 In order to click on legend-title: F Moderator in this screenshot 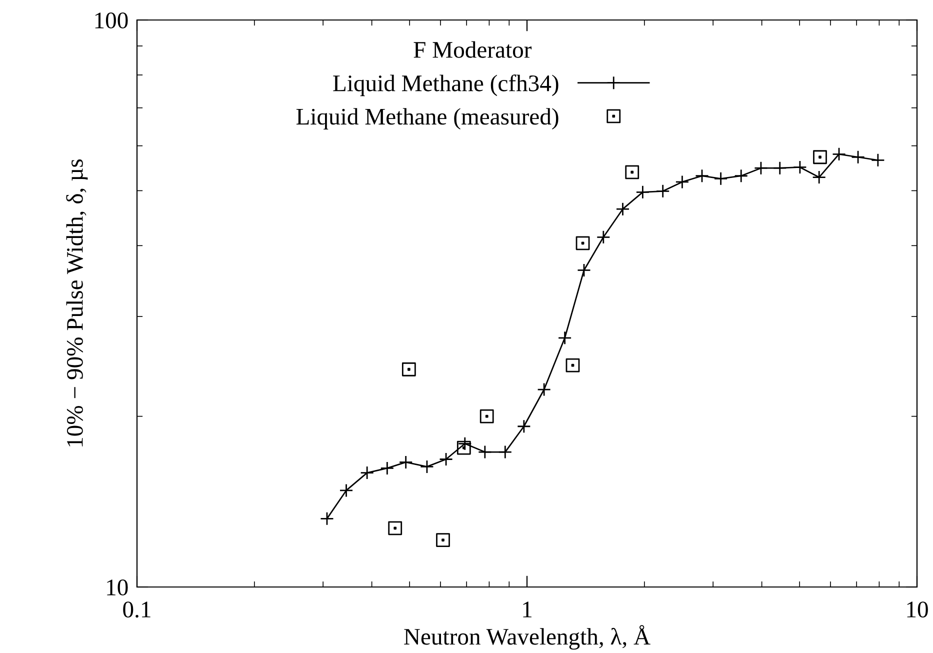, I will do `click(473, 49)`.